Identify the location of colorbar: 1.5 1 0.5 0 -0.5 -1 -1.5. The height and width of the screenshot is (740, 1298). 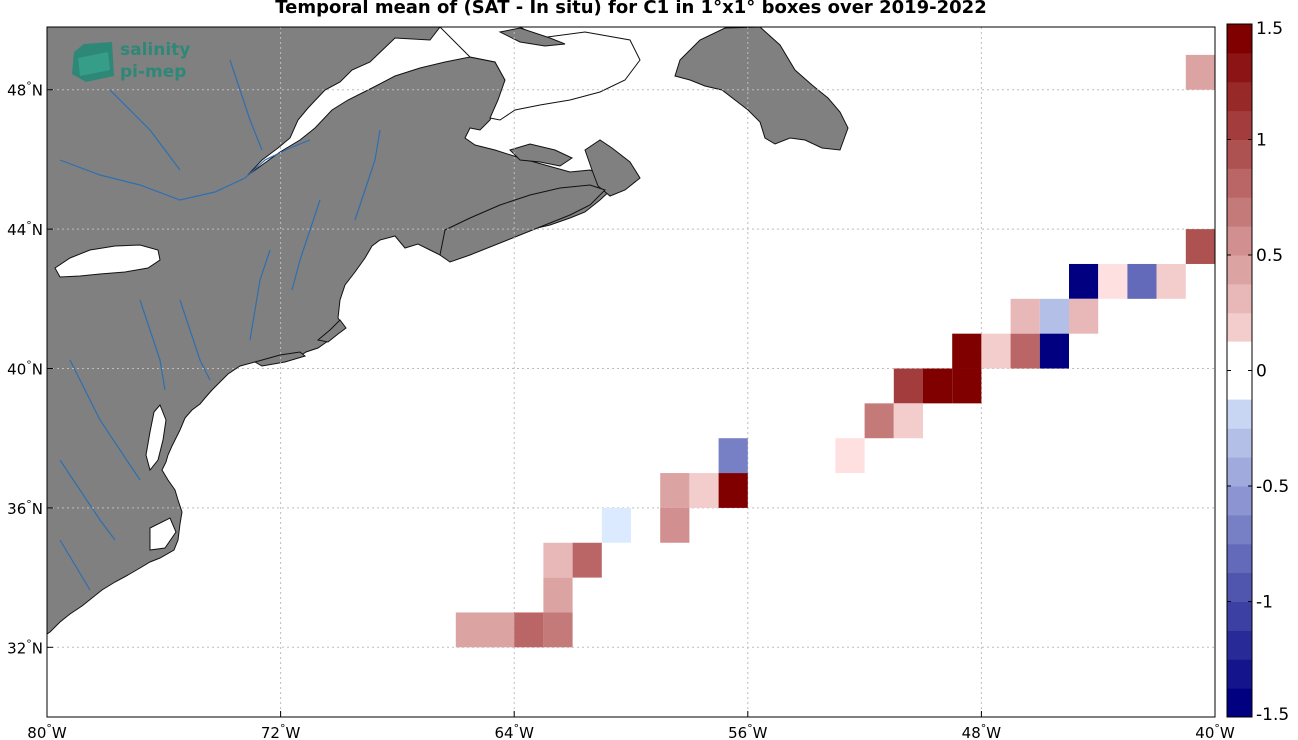
(1257, 372).